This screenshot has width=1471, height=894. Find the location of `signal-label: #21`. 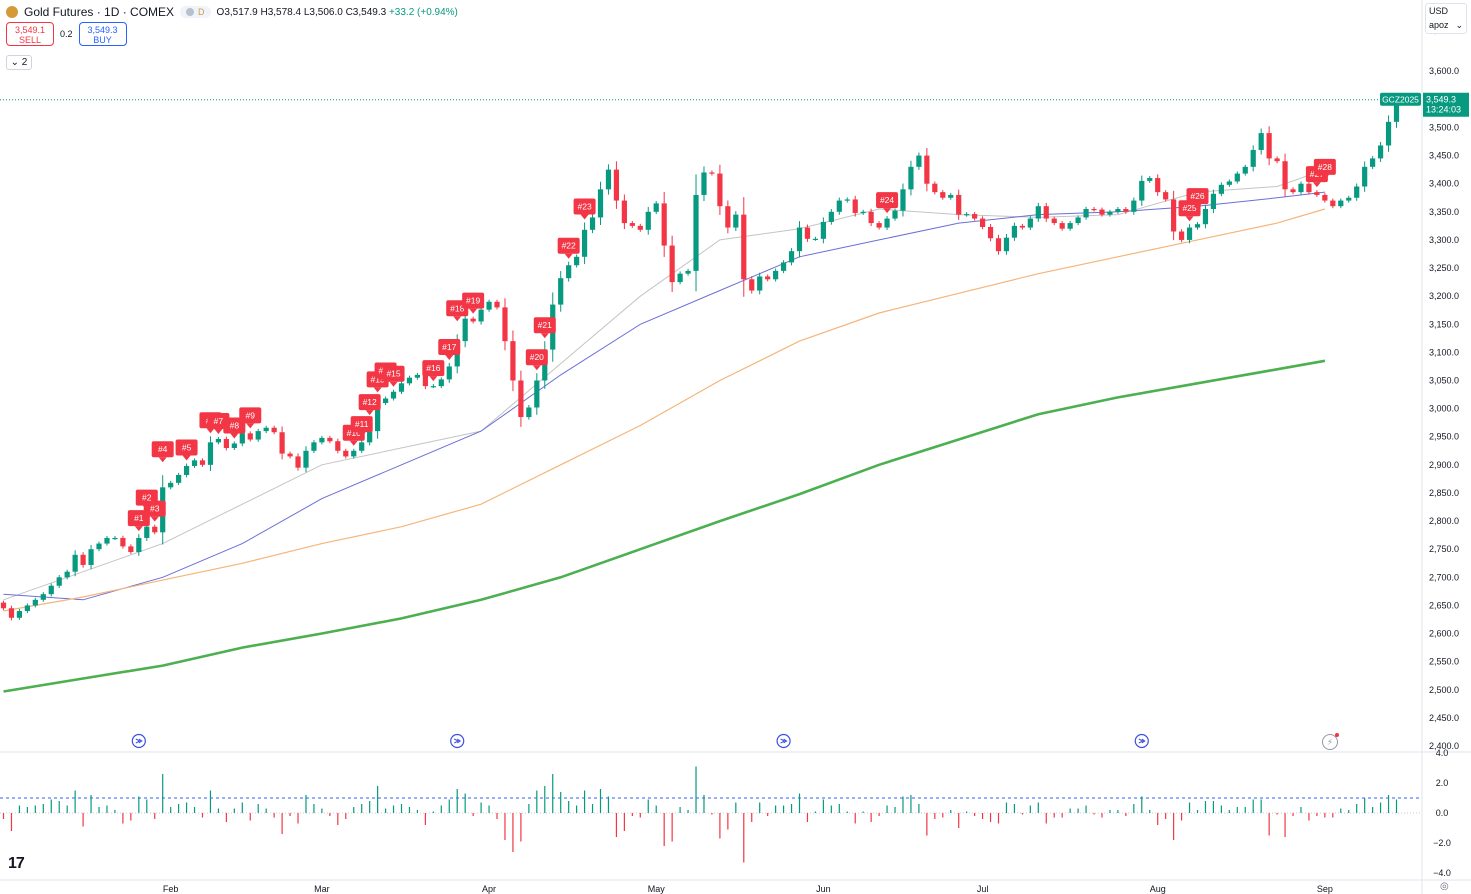

signal-label: #21 is located at coordinates (544, 328).